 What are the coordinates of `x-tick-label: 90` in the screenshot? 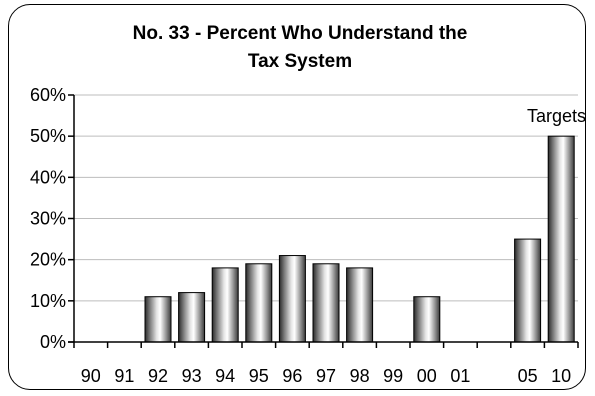 It's located at (91, 376).